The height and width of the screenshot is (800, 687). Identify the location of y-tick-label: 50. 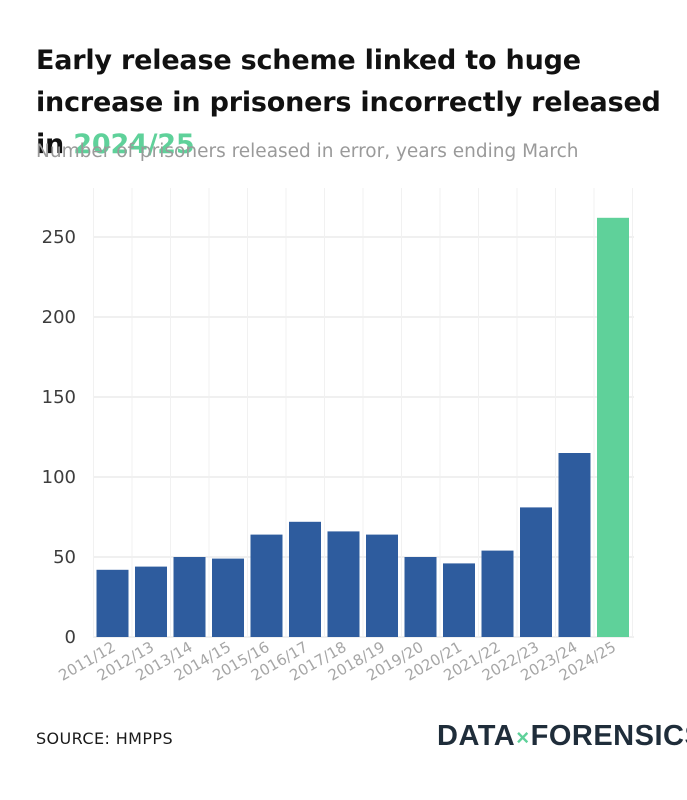
(64, 557).